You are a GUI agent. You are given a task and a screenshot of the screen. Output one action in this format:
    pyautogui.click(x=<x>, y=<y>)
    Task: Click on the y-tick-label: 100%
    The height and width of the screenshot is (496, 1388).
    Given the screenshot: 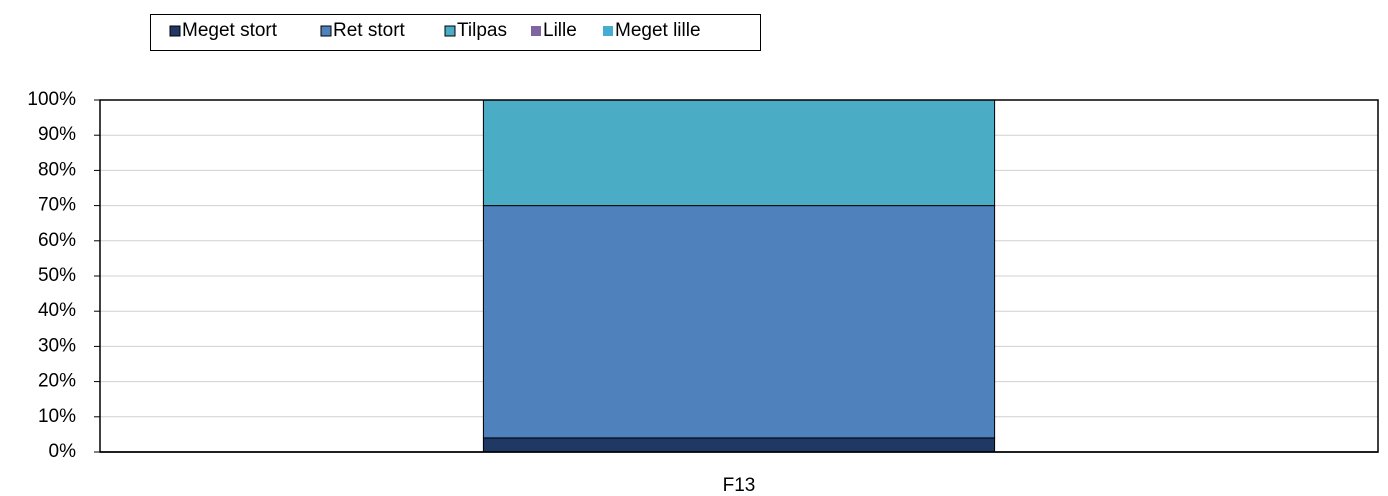 What is the action you would take?
    pyautogui.click(x=51, y=99)
    